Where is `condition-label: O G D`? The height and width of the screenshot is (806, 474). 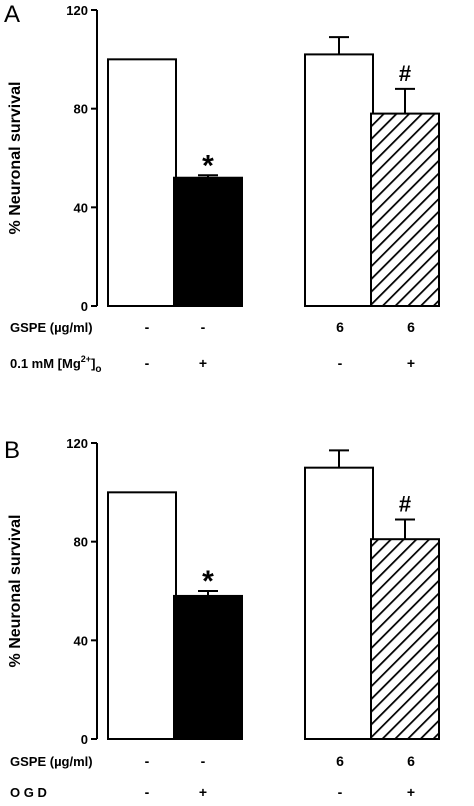 condition-label: O G D is located at coordinates (28, 792).